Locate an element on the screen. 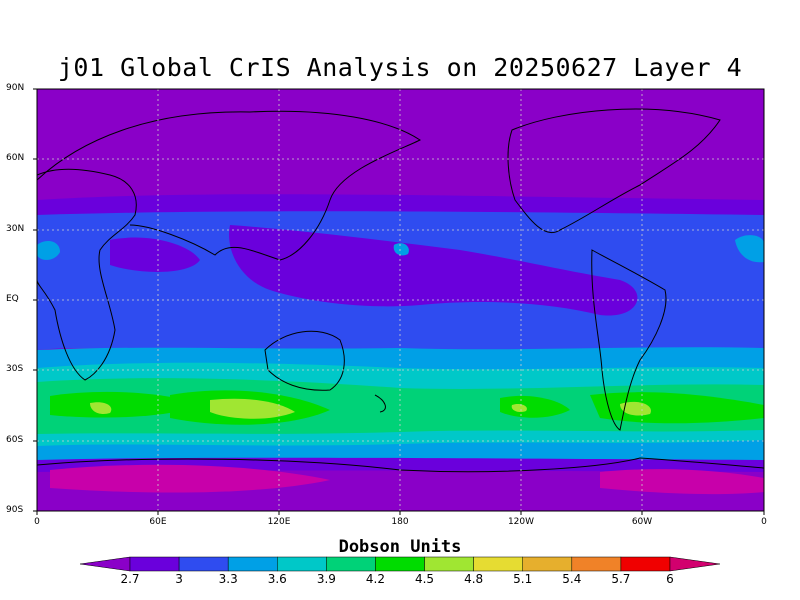 This screenshot has height=600, width=800. colorbar-high-arrow is located at coordinates (695, 564).